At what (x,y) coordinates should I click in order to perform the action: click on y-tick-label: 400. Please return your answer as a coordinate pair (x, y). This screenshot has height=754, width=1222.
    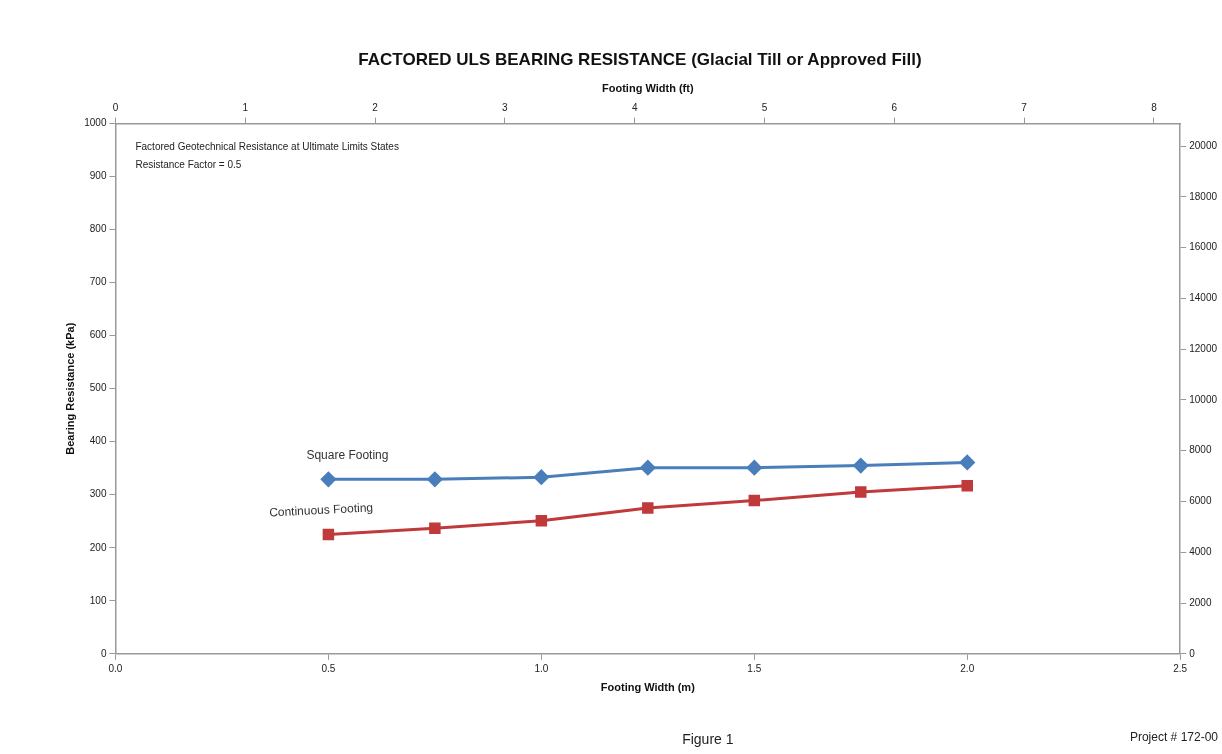
    Looking at the image, I should click on (98, 441).